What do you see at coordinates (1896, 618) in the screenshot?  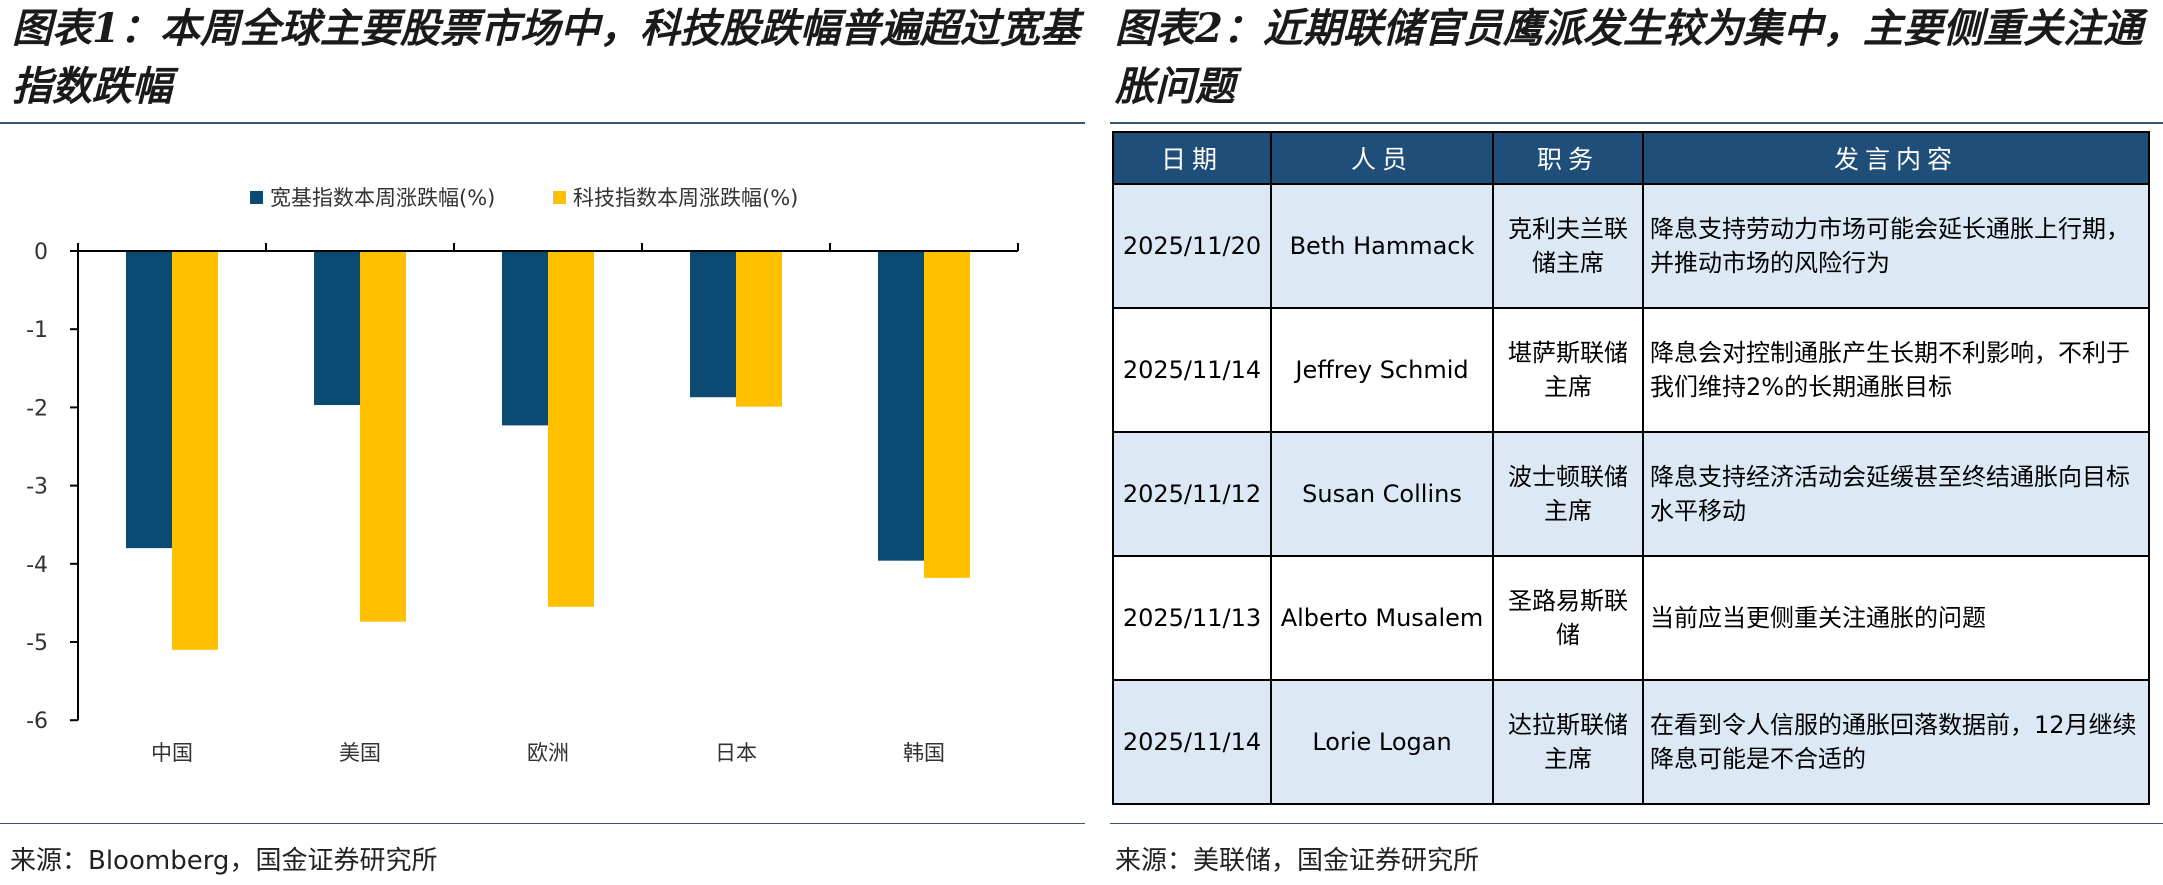 I see `cell-content: 当前应当更侧重关注通胀的问题` at bounding box center [1896, 618].